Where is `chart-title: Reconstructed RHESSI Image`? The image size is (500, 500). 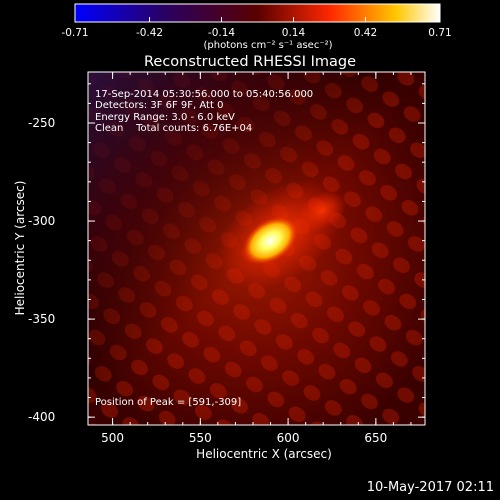
chart-title: Reconstructed RHESSI Image is located at coordinates (250, 62).